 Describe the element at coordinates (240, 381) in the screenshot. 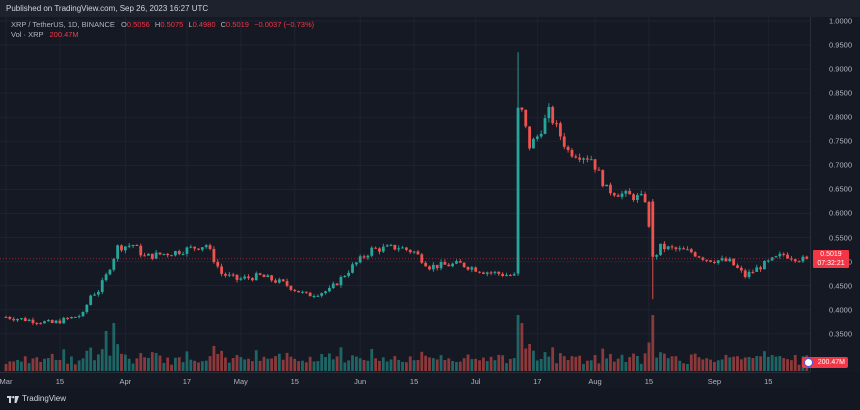

I see `time-tick-label: May` at that location.